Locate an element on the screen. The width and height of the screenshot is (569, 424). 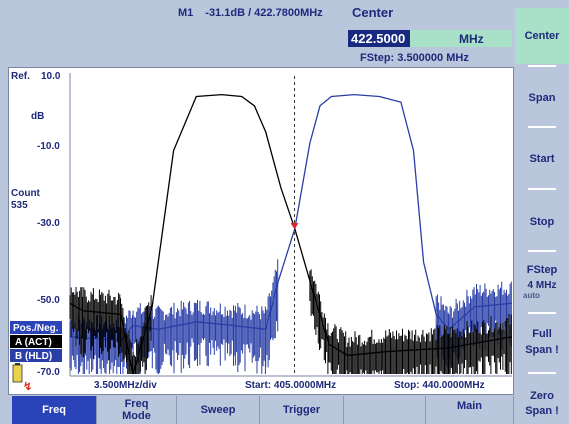
marker-value: -31.1dB / 422.7800MHz is located at coordinates (264, 13).